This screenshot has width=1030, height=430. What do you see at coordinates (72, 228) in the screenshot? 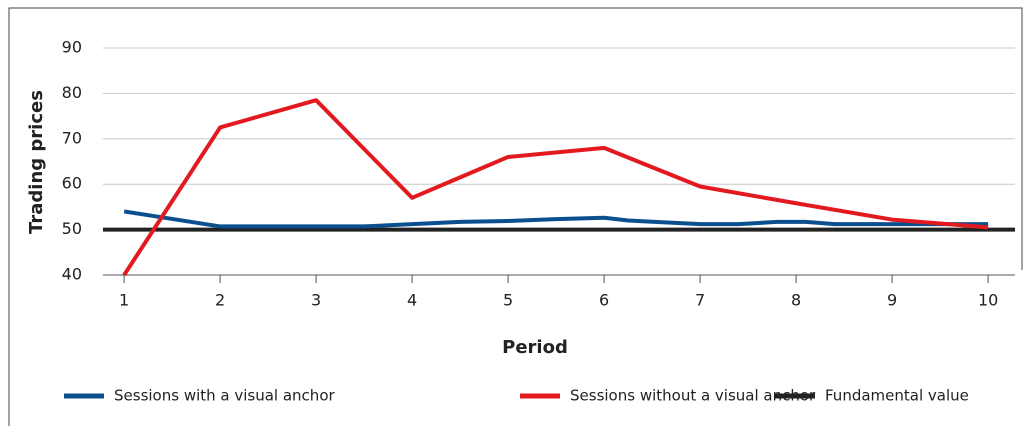
I see `y-tick-label: 50` at bounding box center [72, 228].